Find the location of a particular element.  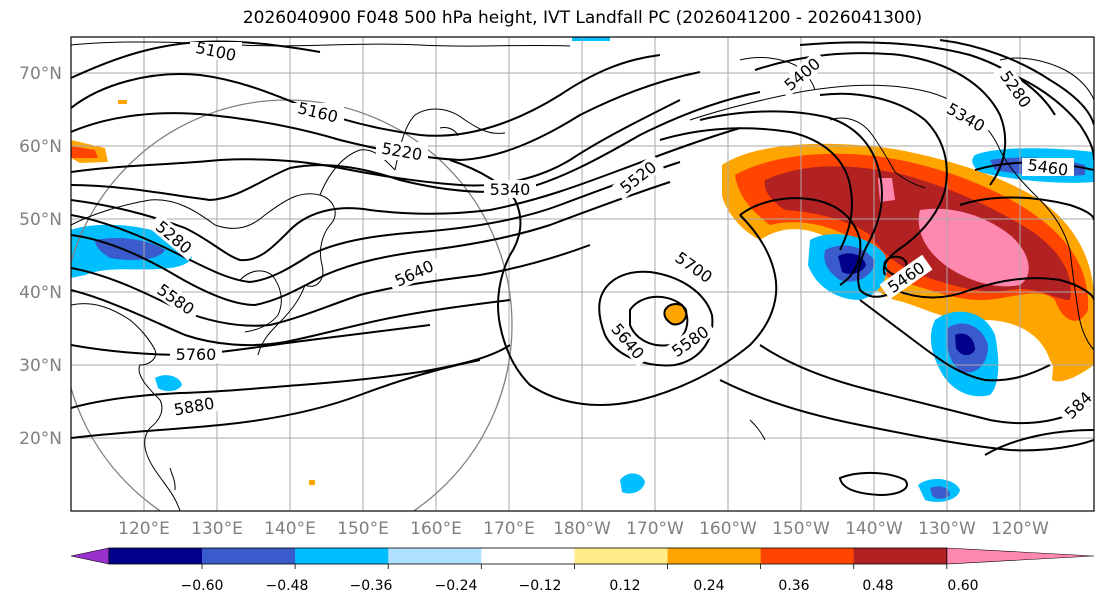

colorbar-label-8: 0.36 is located at coordinates (793, 586).